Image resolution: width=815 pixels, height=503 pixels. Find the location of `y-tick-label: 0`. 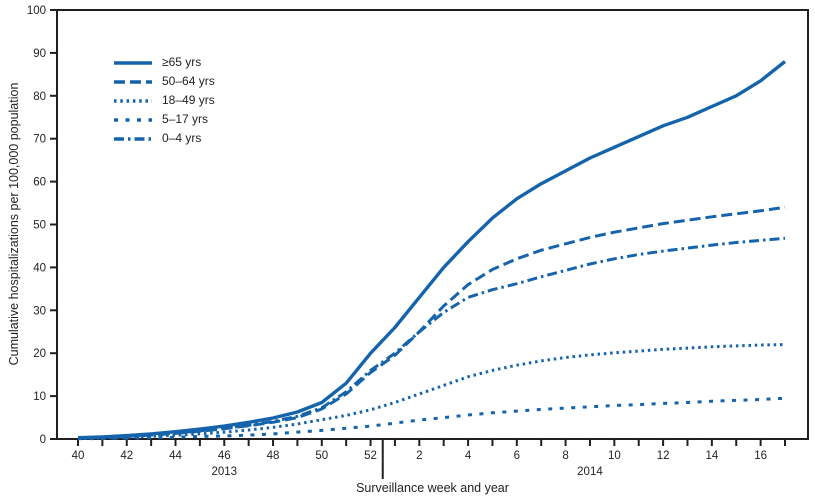

y-tick-label: 0 is located at coordinates (43, 440).